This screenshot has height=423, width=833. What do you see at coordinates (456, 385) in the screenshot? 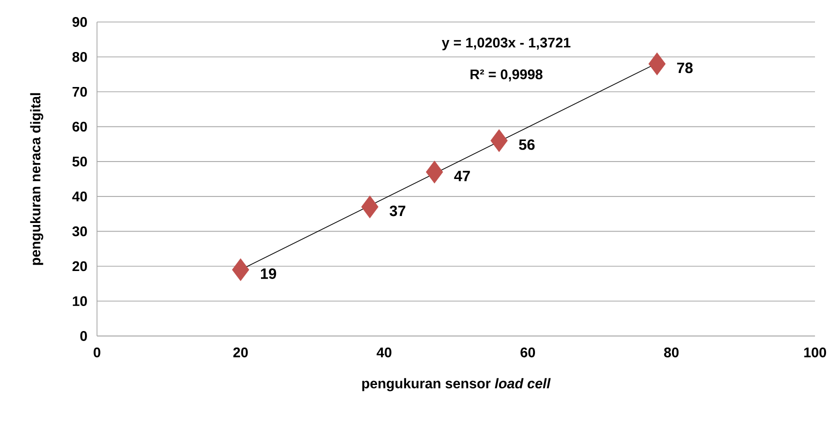
I see `x-axis-title: pengukuran sensor load cell` at bounding box center [456, 385].